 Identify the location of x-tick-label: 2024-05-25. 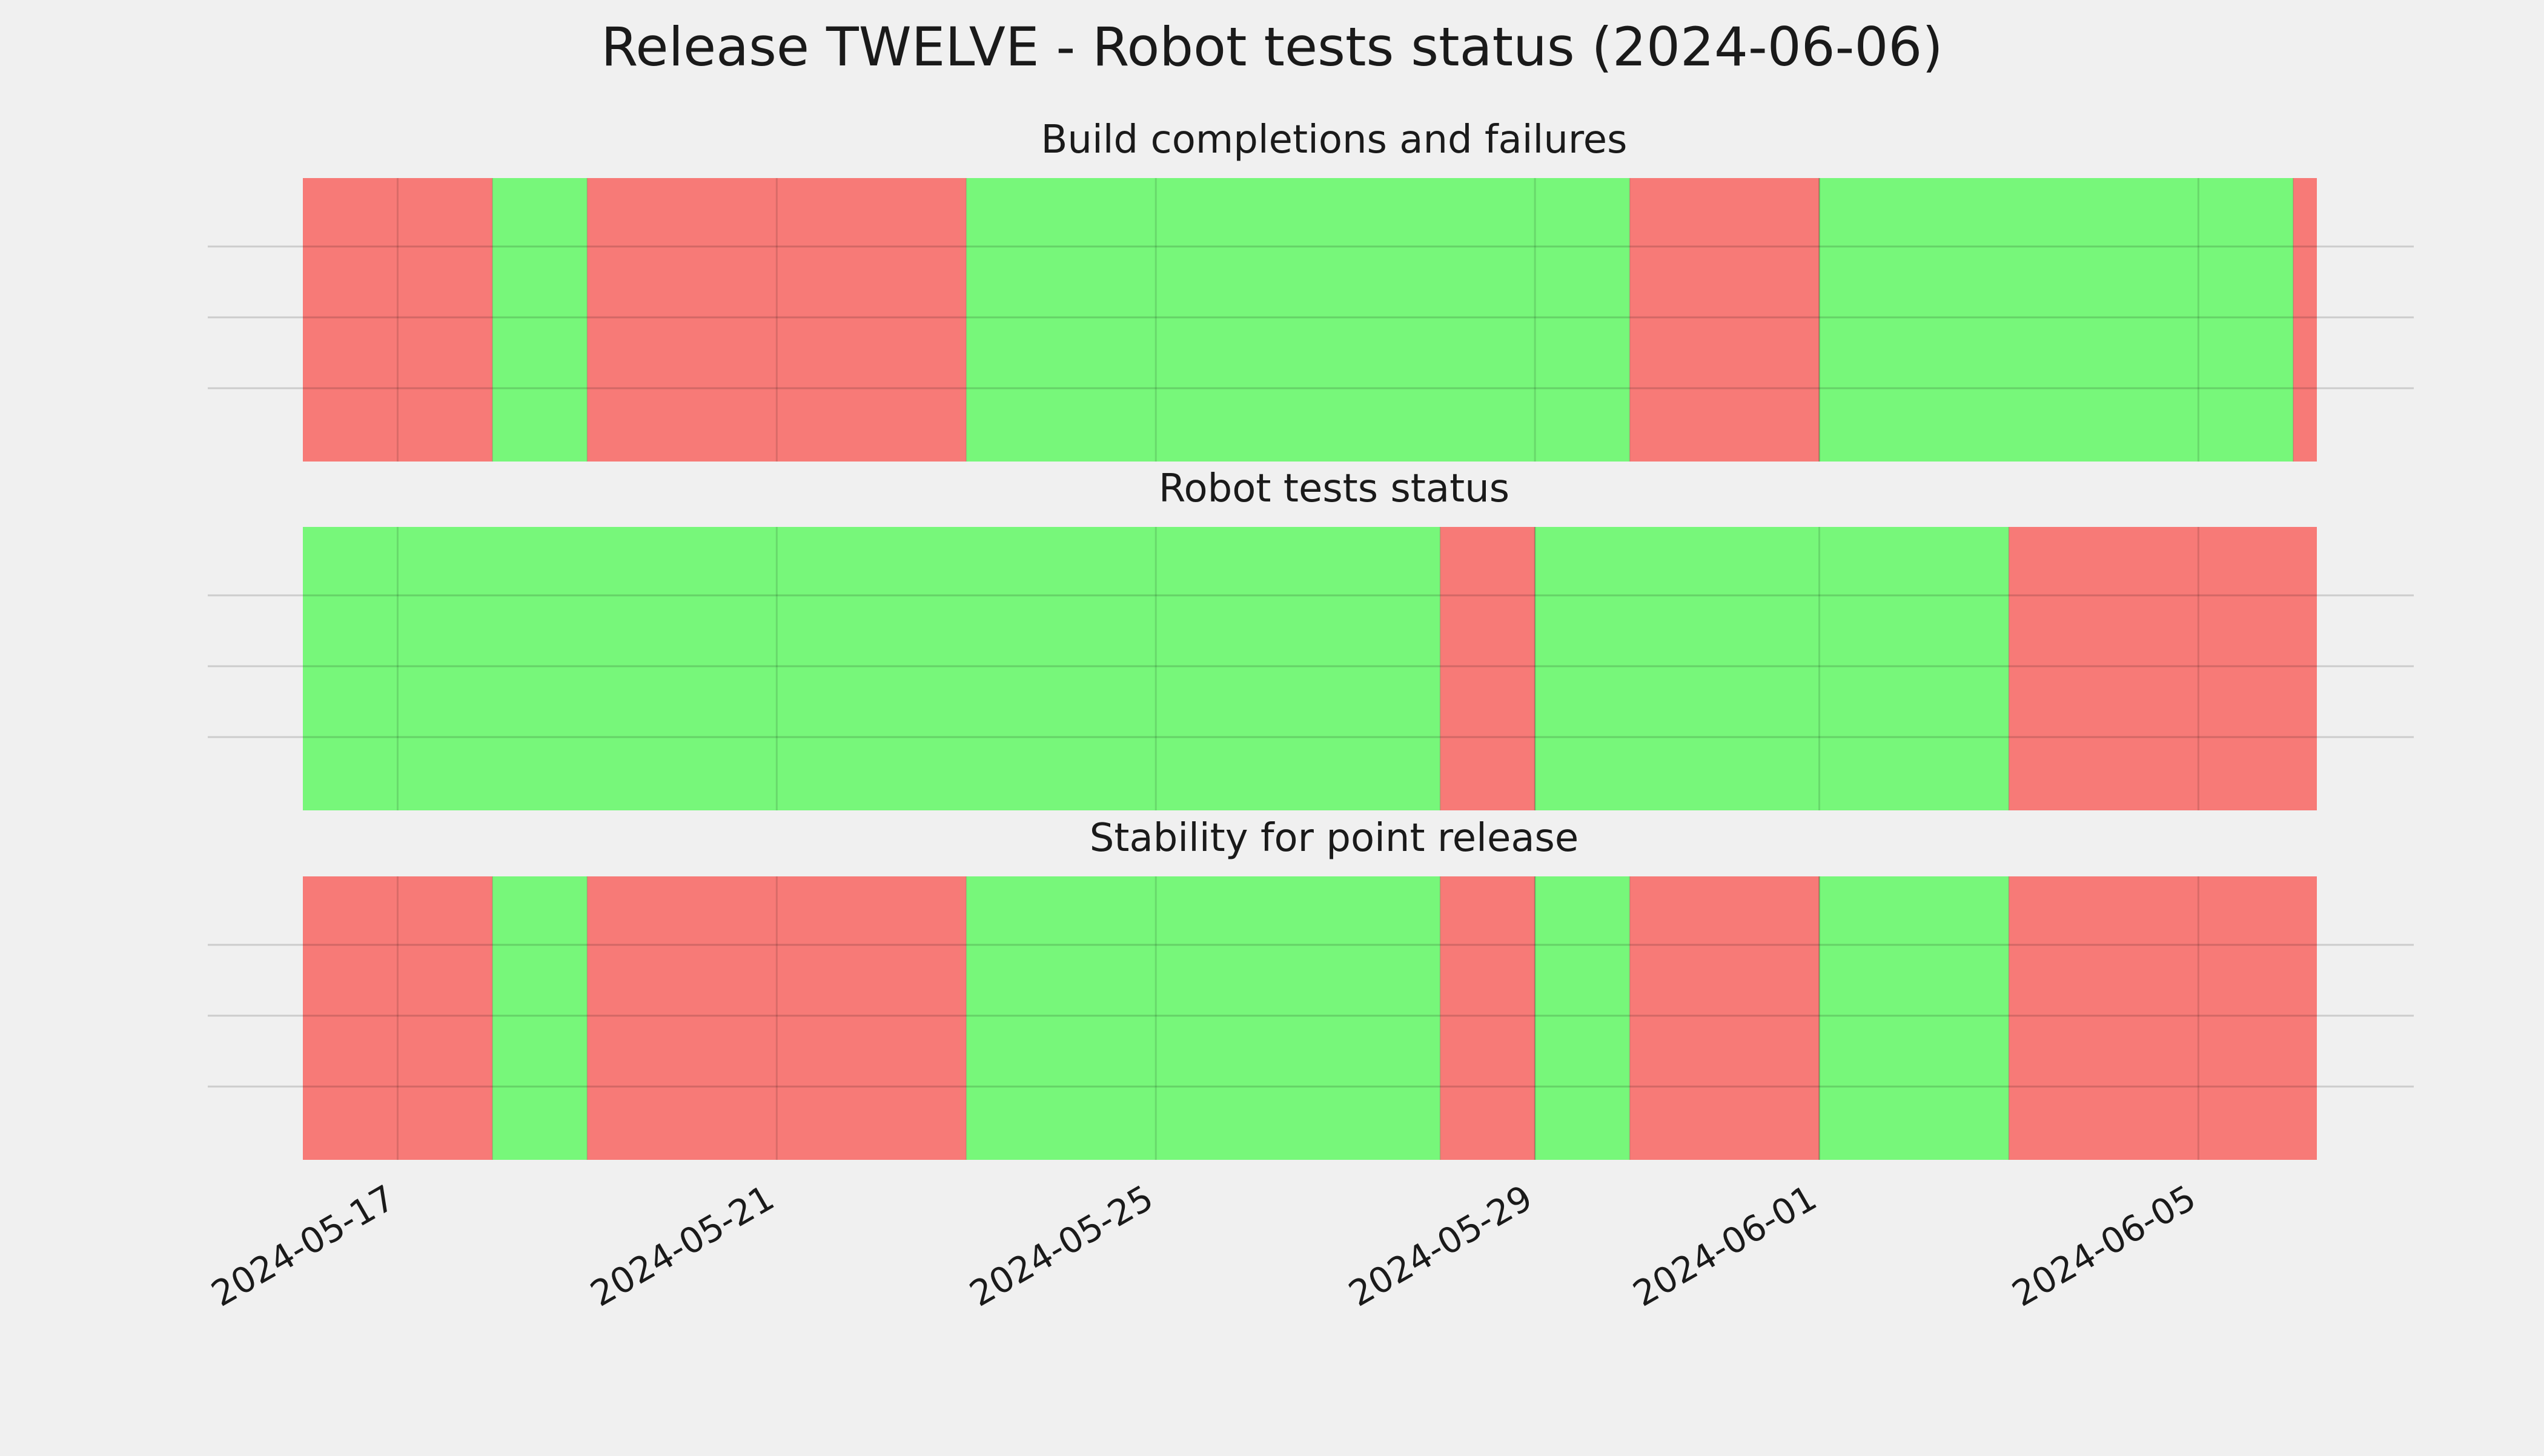
(1061, 1245).